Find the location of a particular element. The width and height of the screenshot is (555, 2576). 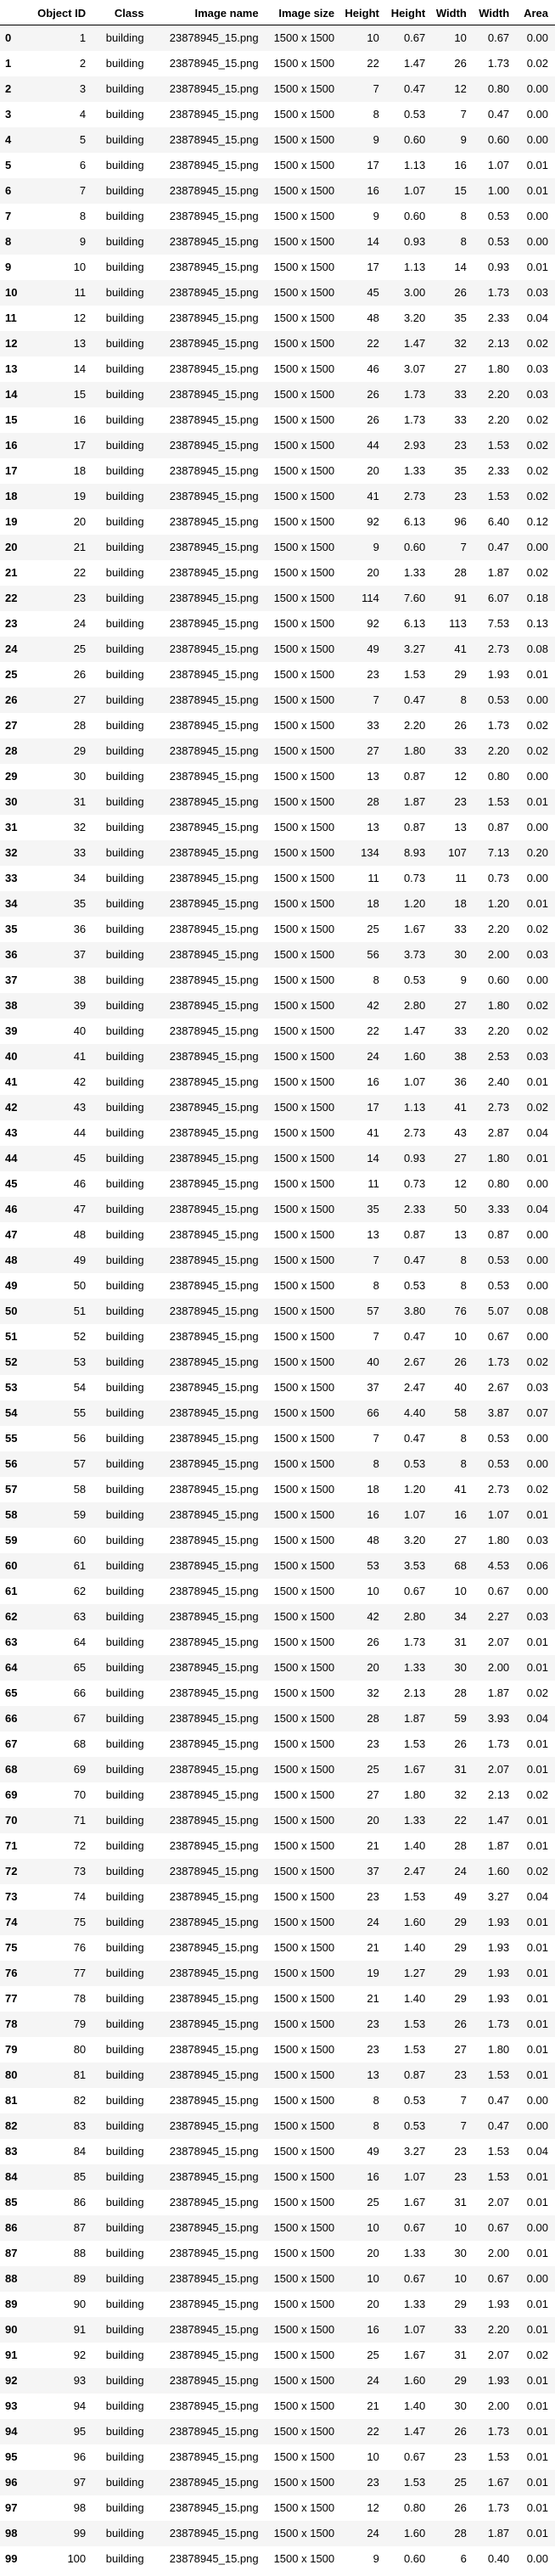

width-pct-cell: 2.20 is located at coordinates (498, 1030).